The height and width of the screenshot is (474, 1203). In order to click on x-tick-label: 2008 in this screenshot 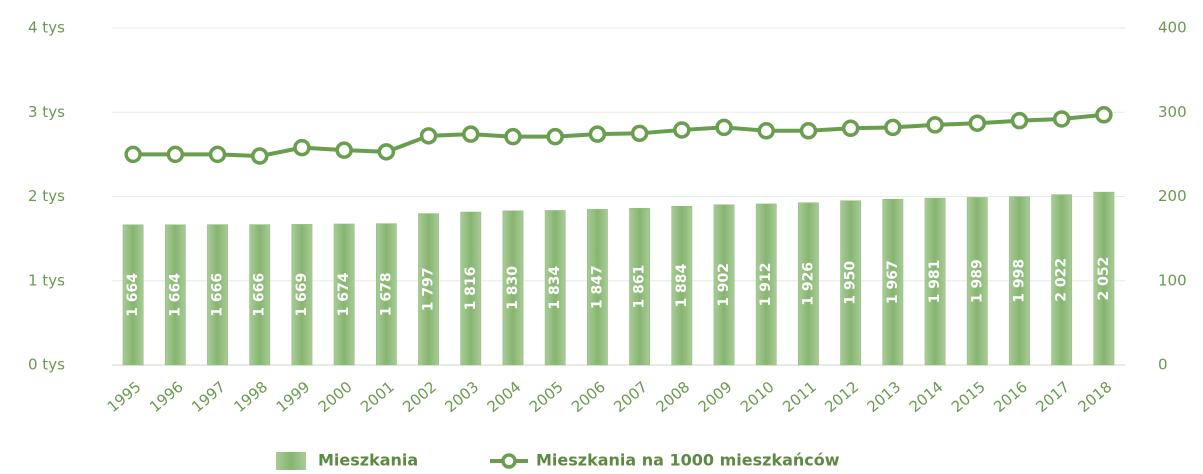, I will do `click(672, 397)`.